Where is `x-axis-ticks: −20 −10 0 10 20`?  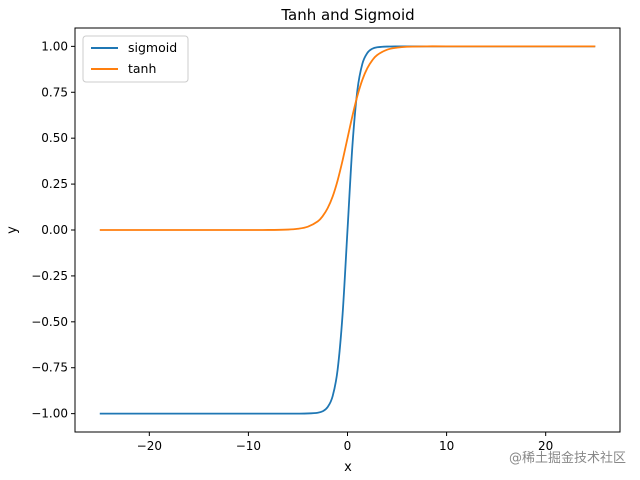
x-axis-ticks: −20 −10 0 10 20 is located at coordinates (345, 442).